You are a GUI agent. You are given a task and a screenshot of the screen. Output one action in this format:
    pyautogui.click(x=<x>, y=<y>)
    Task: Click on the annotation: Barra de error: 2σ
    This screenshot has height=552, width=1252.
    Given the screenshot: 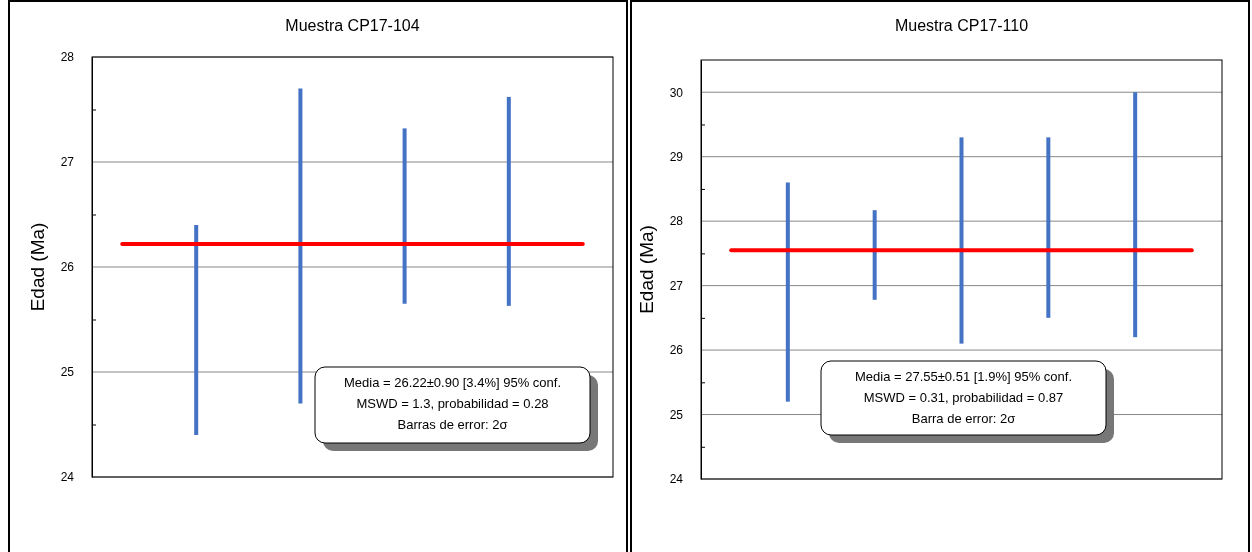 What is the action you would take?
    pyautogui.click(x=963, y=418)
    